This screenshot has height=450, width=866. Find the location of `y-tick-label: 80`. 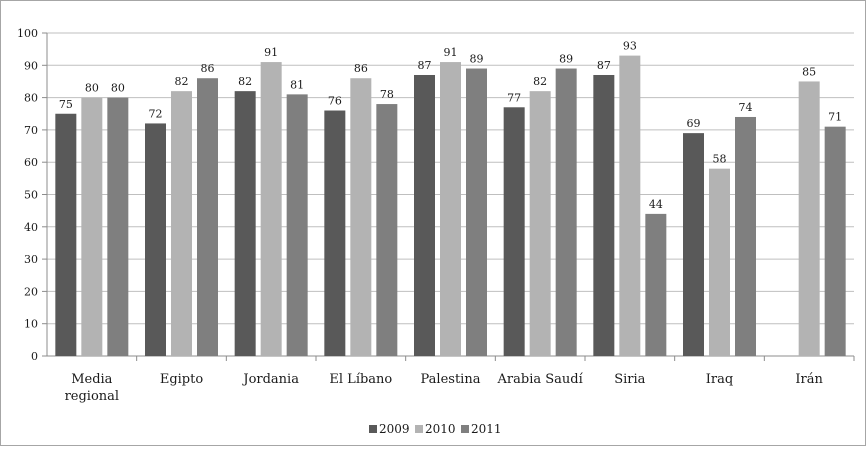

y-tick-label: 80 is located at coordinates (31, 98).